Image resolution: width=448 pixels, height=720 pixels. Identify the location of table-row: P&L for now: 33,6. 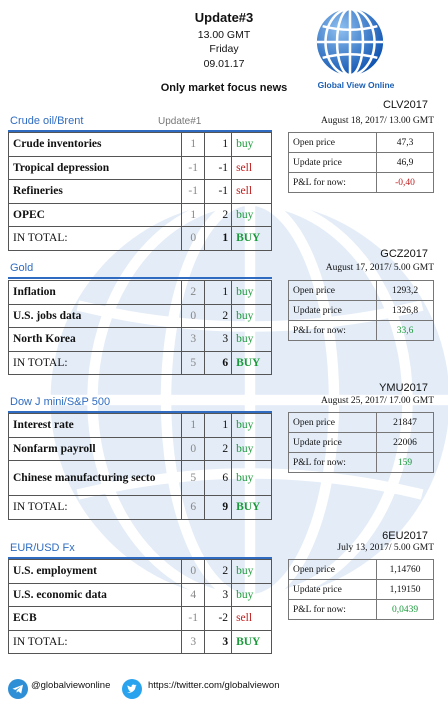
(361, 330).